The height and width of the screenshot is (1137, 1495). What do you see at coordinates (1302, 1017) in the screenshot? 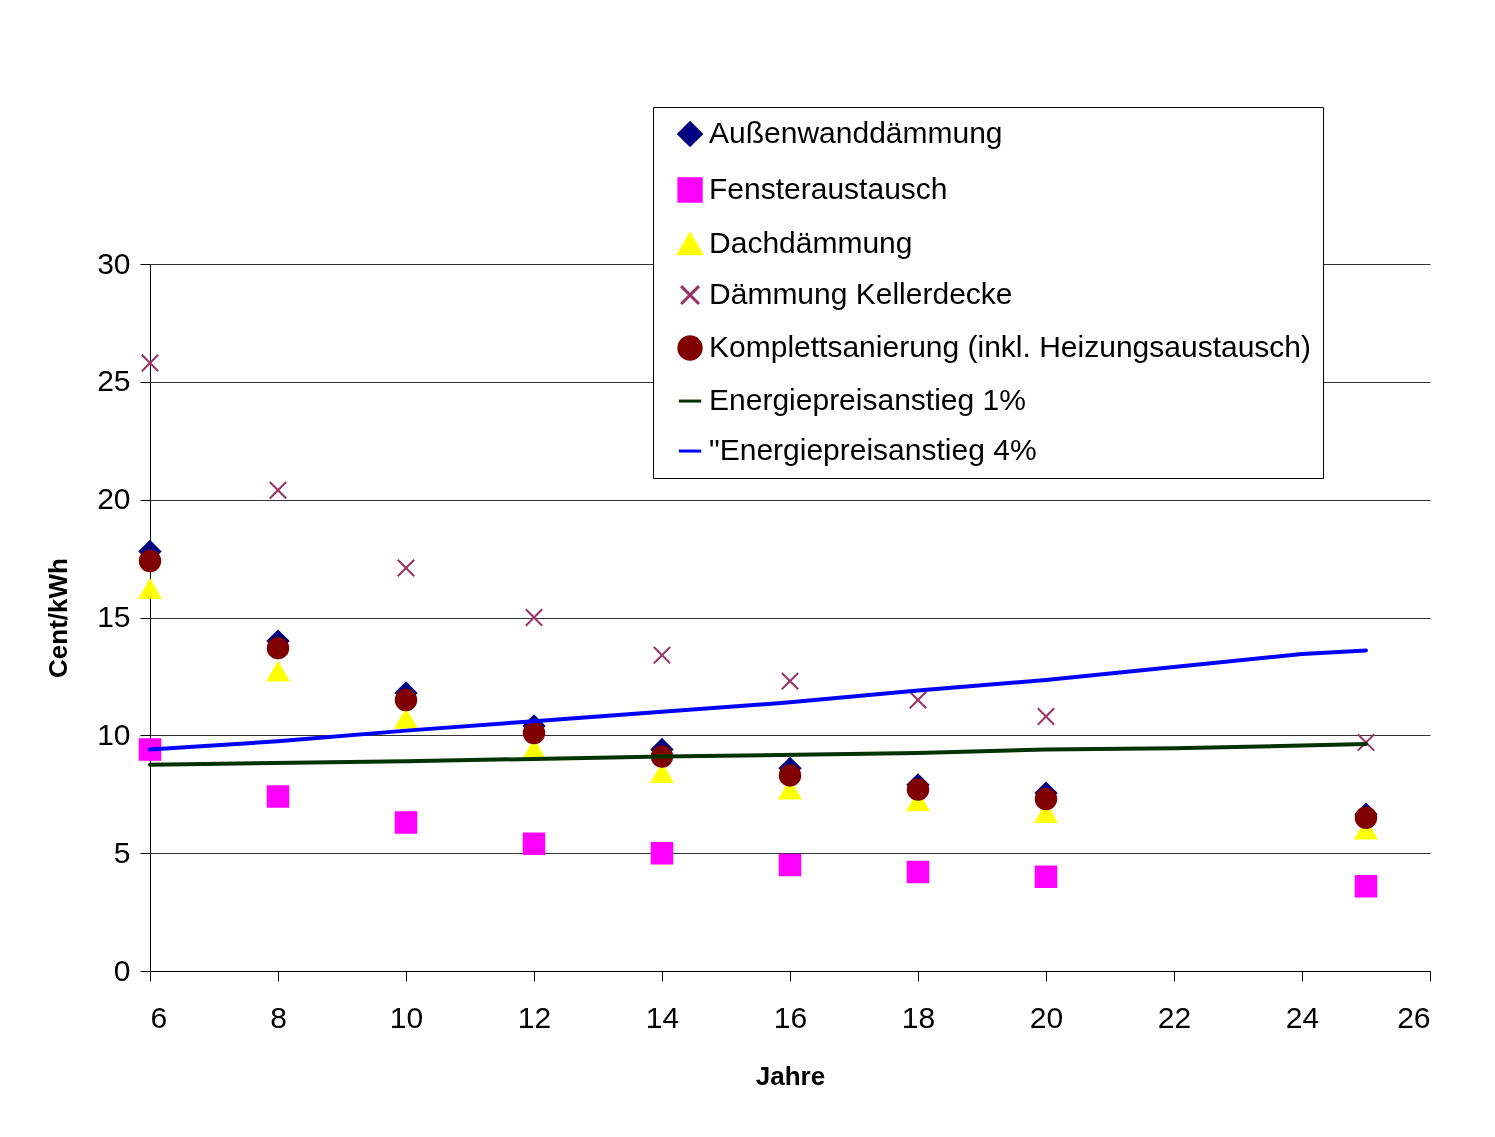
I see `x-tick-label: 24` at bounding box center [1302, 1017].